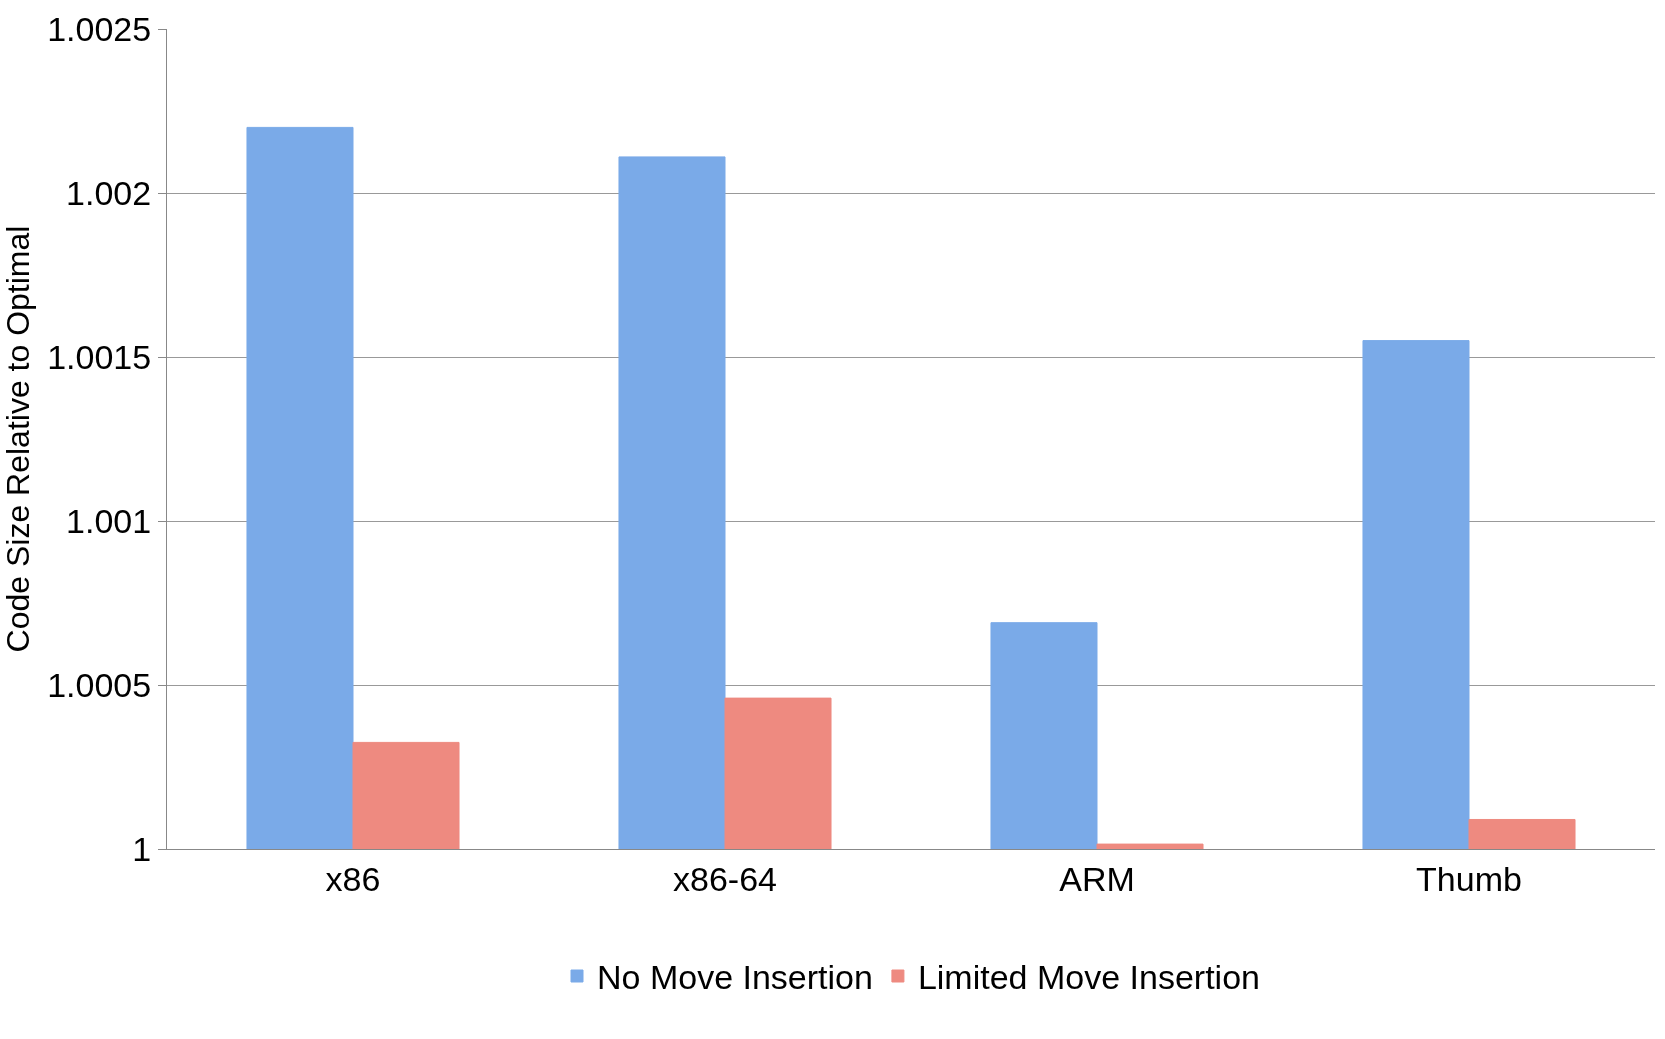 This screenshot has width=1665, height=1039. Describe the element at coordinates (99, 28) in the screenshot. I see `y-tick-label: 1.0025` at that location.